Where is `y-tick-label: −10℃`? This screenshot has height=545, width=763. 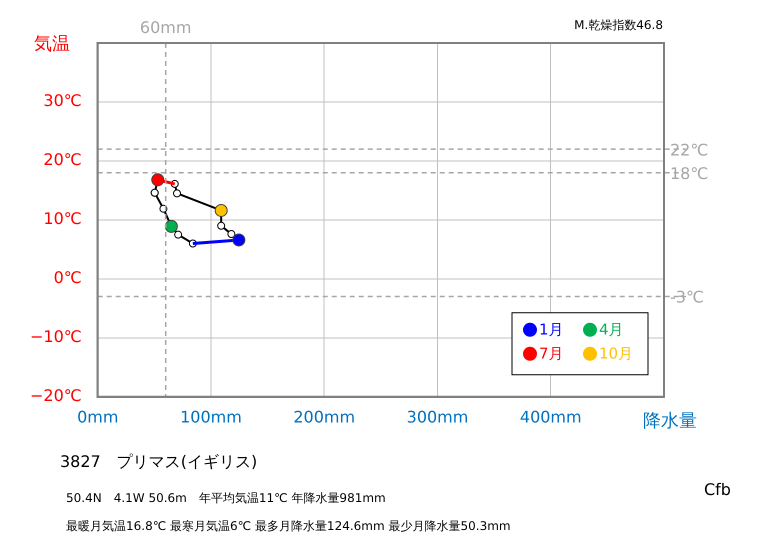
y-tick-label: −10℃ is located at coordinates (56, 336).